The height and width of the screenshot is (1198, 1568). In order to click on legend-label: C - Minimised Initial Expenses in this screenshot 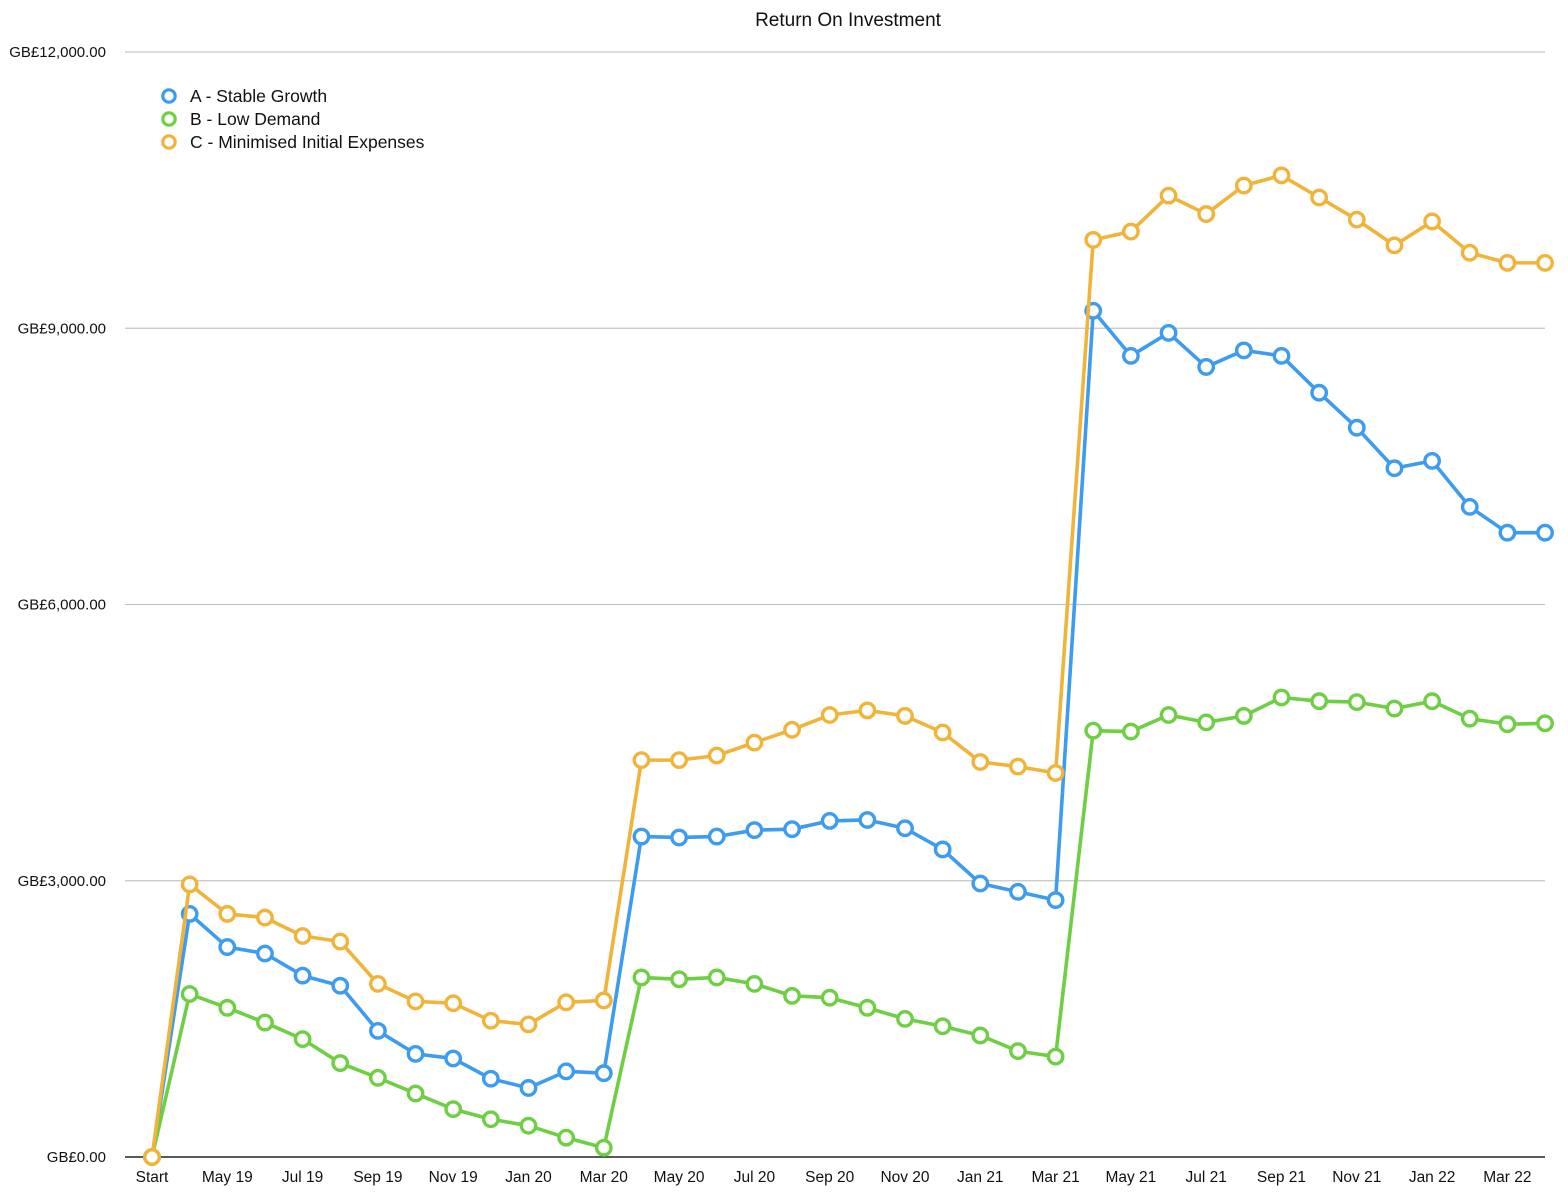, I will do `click(307, 142)`.